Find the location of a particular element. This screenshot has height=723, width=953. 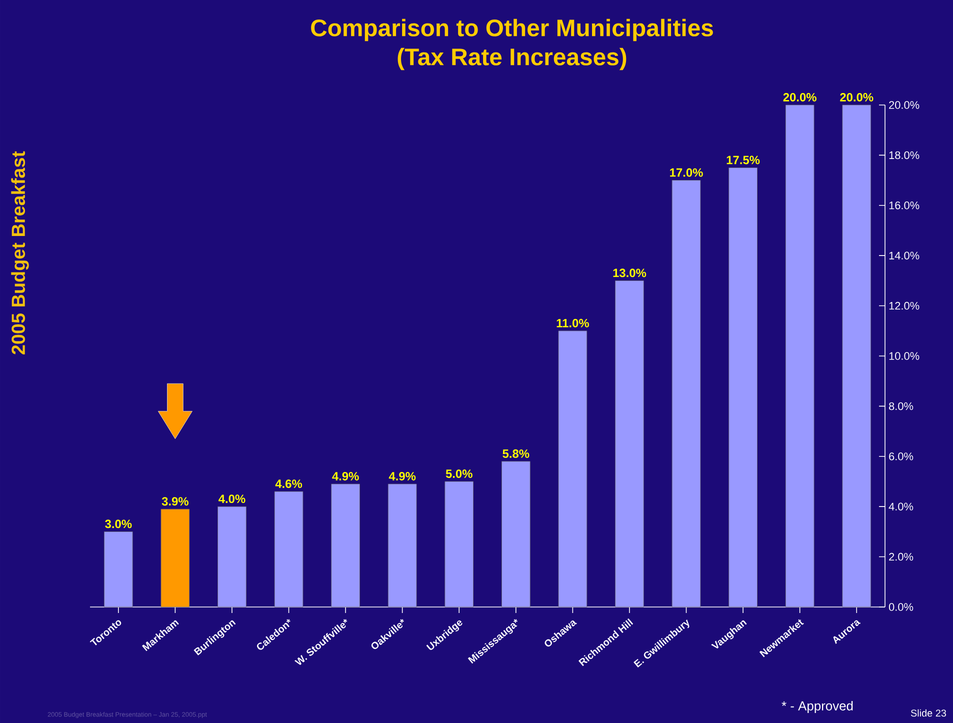

text: * - Approved is located at coordinates (817, 707).